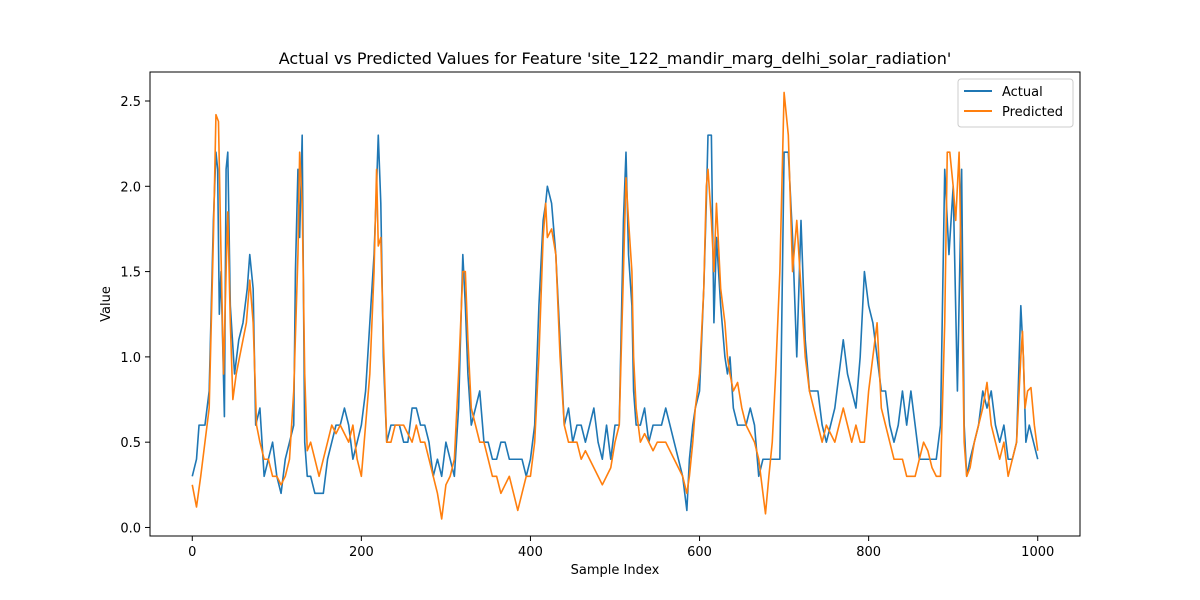 Image resolution: width=1200 pixels, height=600 pixels. Describe the element at coordinates (1032, 112) in the screenshot. I see `legend-label-predicted: Predicted` at that location.